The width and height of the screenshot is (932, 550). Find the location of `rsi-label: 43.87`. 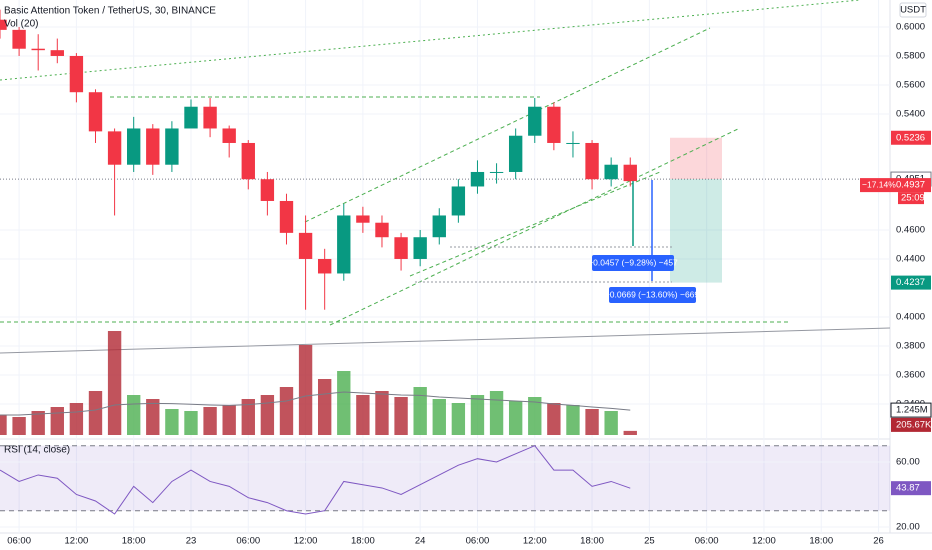

rsi-label: 43.87 is located at coordinates (908, 488).